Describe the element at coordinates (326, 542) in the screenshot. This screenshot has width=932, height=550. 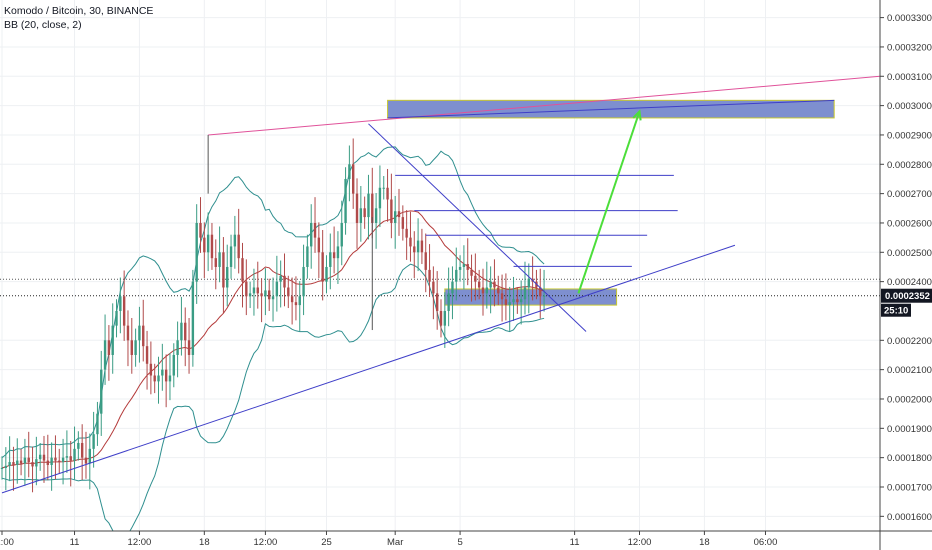
I see `x-tick-label-5: 25` at that location.